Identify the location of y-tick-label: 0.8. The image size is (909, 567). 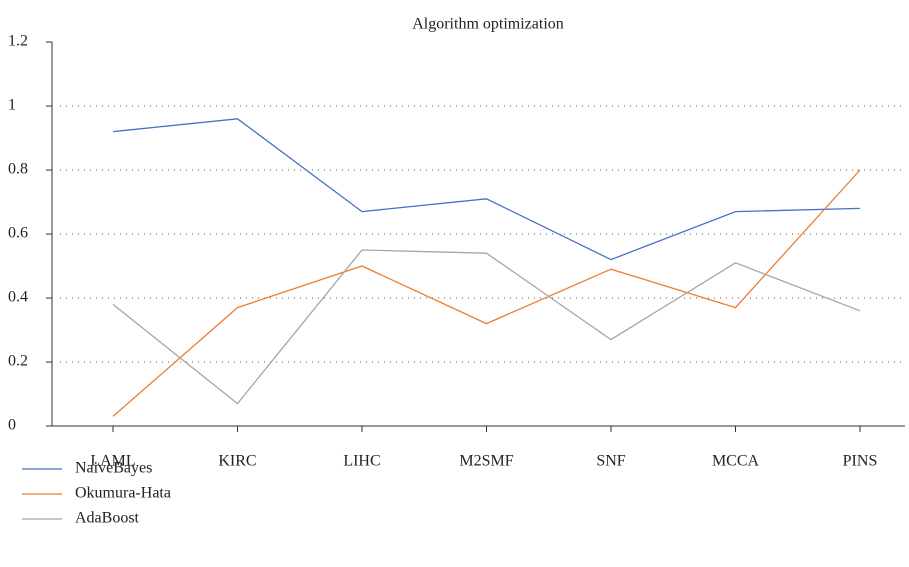
(18, 169).